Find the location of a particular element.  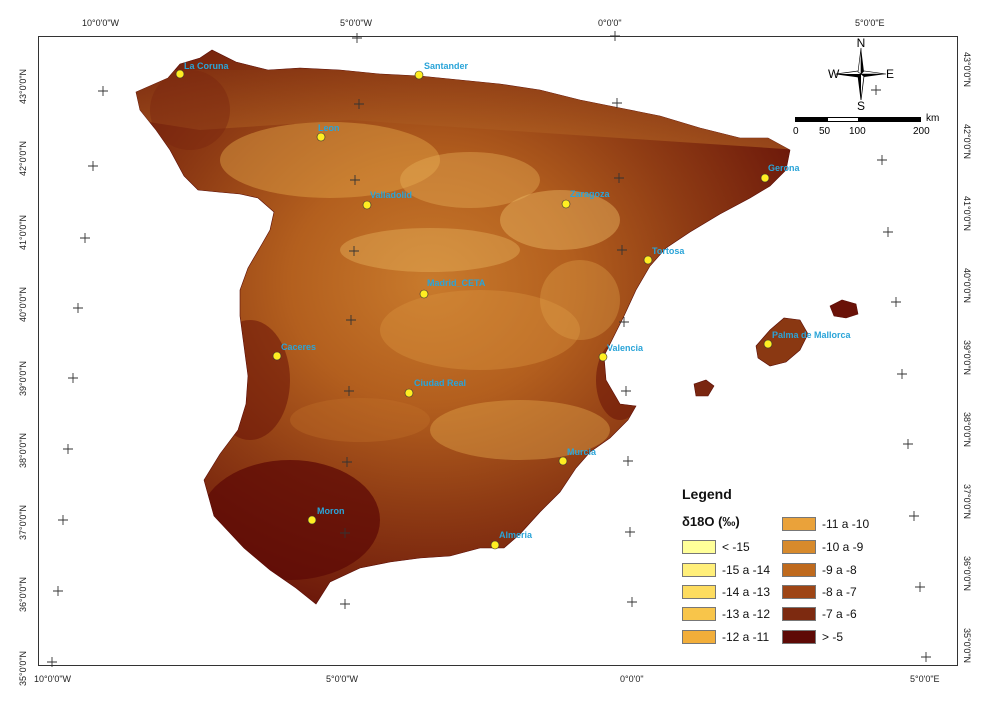

lon-label-top-5w: 5°0'0"W is located at coordinates (356, 23).